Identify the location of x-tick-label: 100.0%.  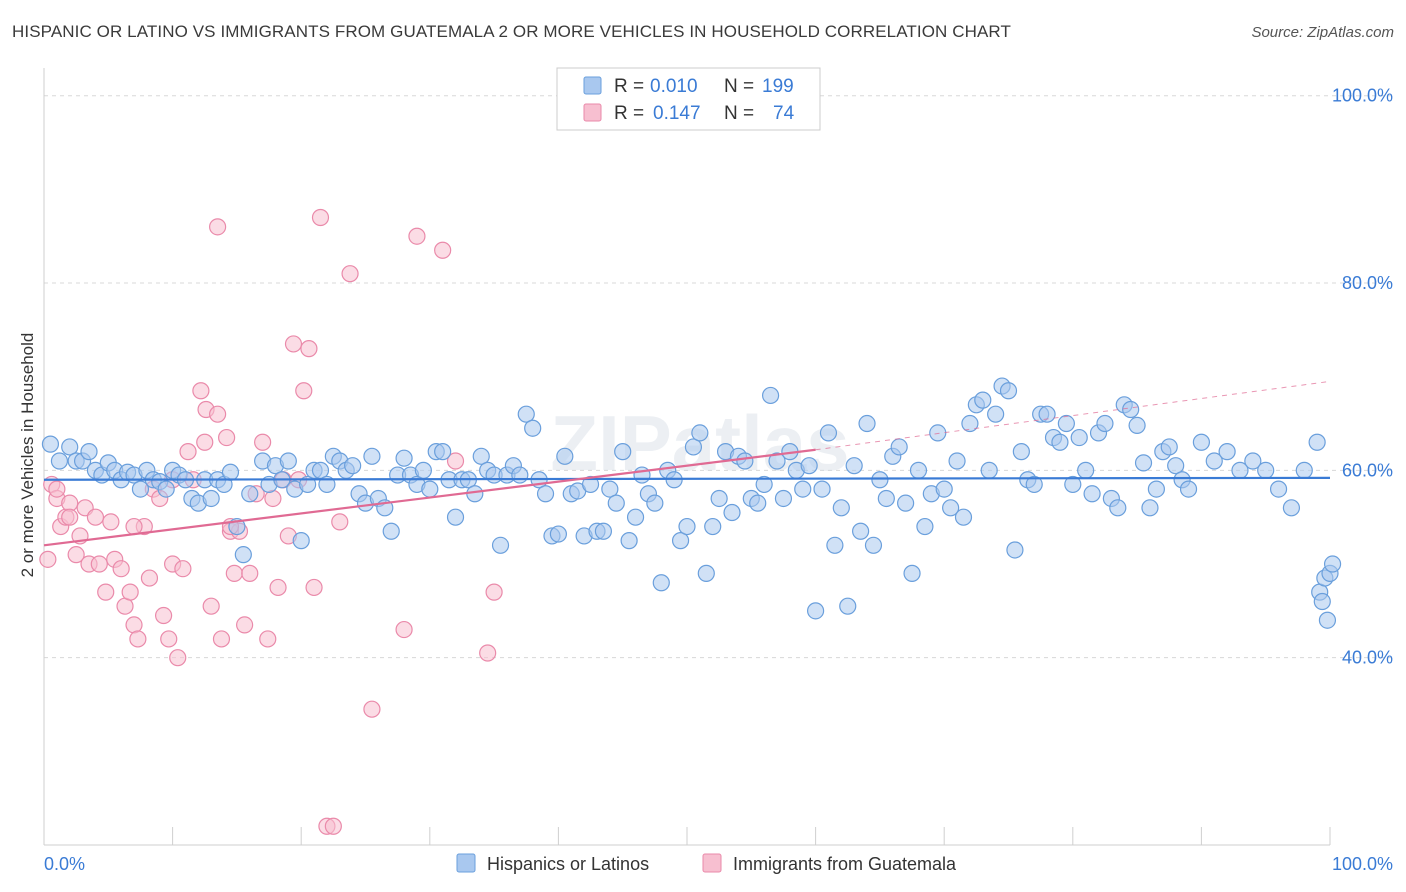
(1362, 864).